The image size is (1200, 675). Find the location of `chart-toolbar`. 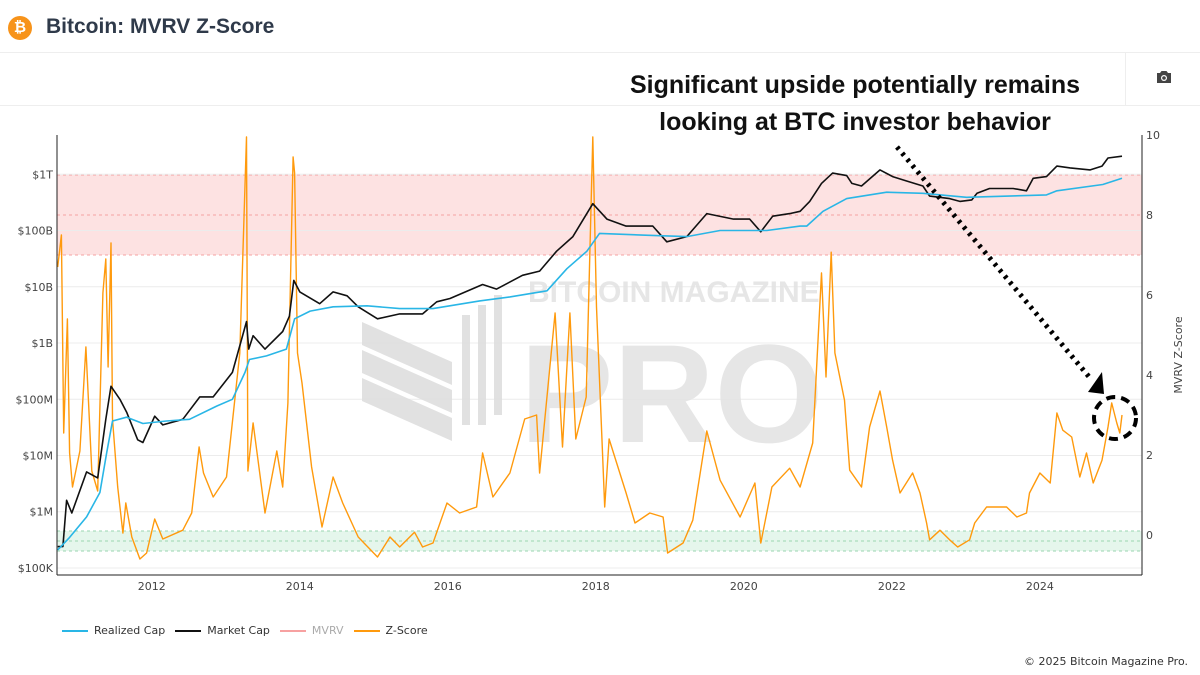

chart-toolbar is located at coordinates (600, 79).